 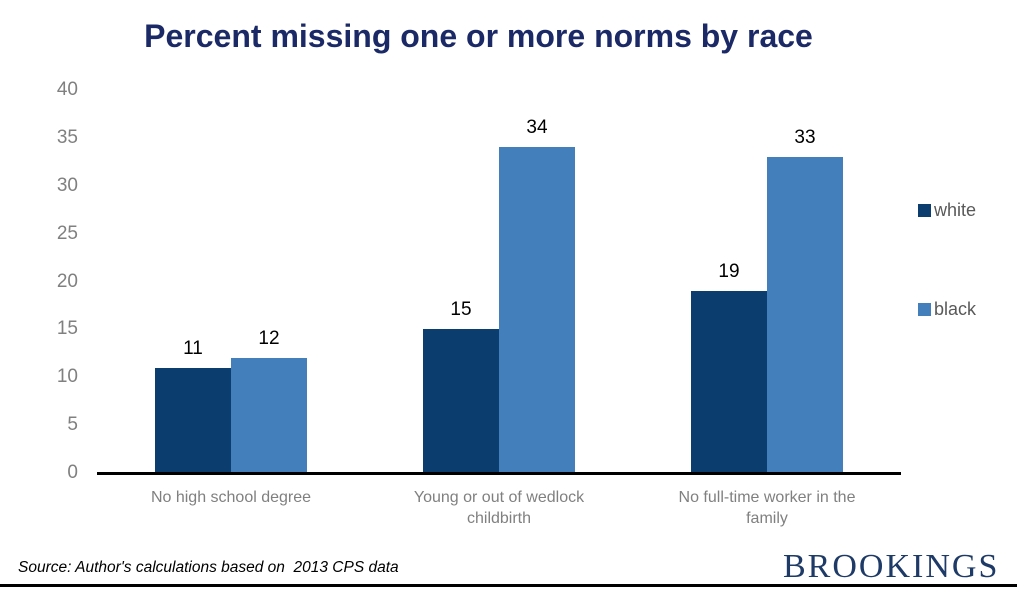 What do you see at coordinates (231, 497) in the screenshot?
I see `category-label: No high school degree` at bounding box center [231, 497].